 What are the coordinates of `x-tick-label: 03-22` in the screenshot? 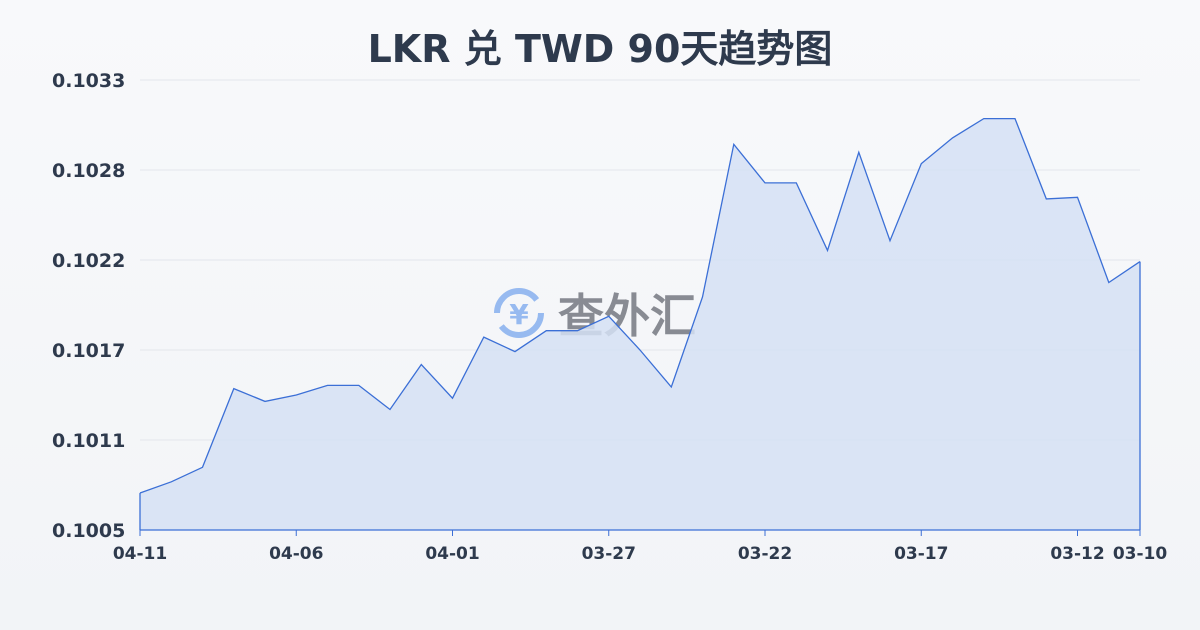 It's located at (765, 554).